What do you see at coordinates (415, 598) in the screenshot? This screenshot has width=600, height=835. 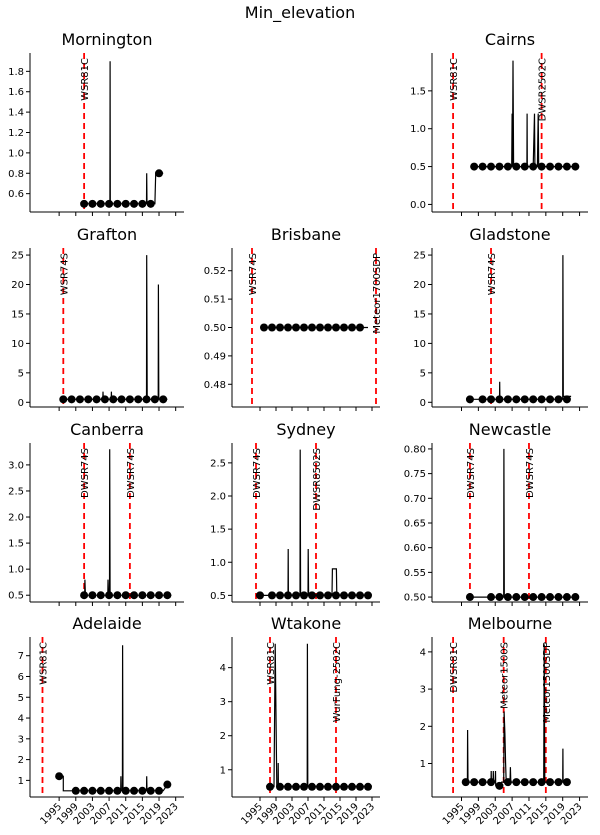 I see `y-tick-label: 0.50` at bounding box center [415, 598].